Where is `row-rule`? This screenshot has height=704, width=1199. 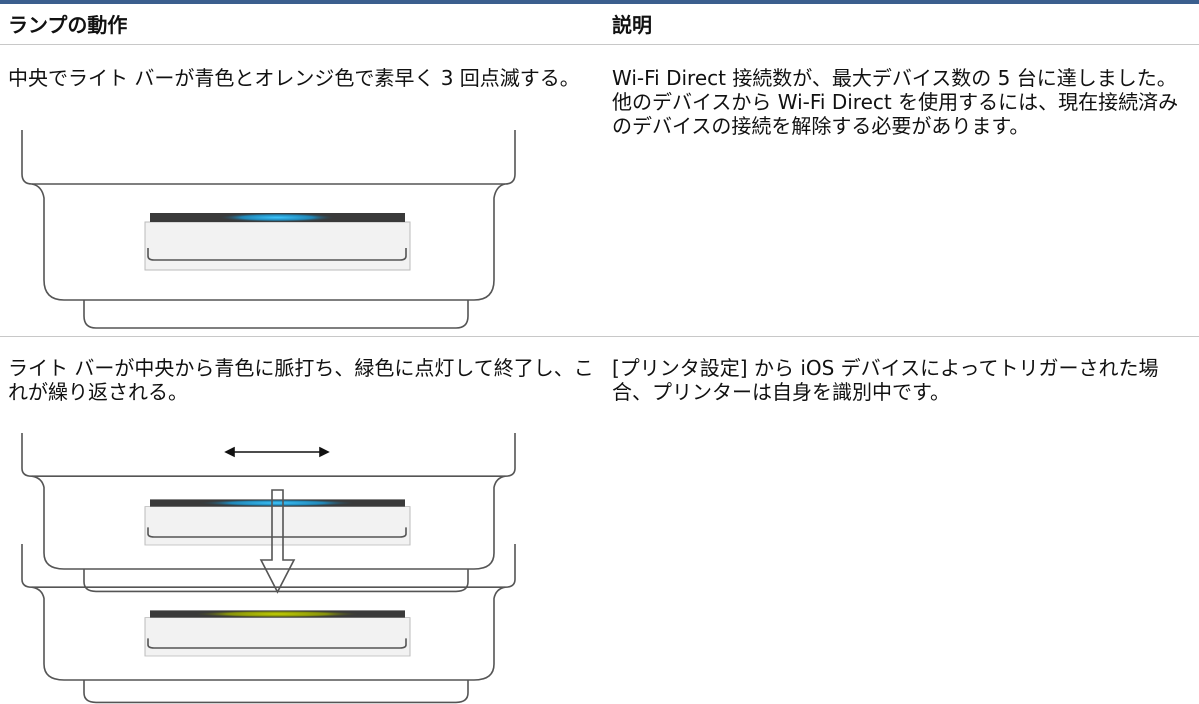 row-rule is located at coordinates (599, 336).